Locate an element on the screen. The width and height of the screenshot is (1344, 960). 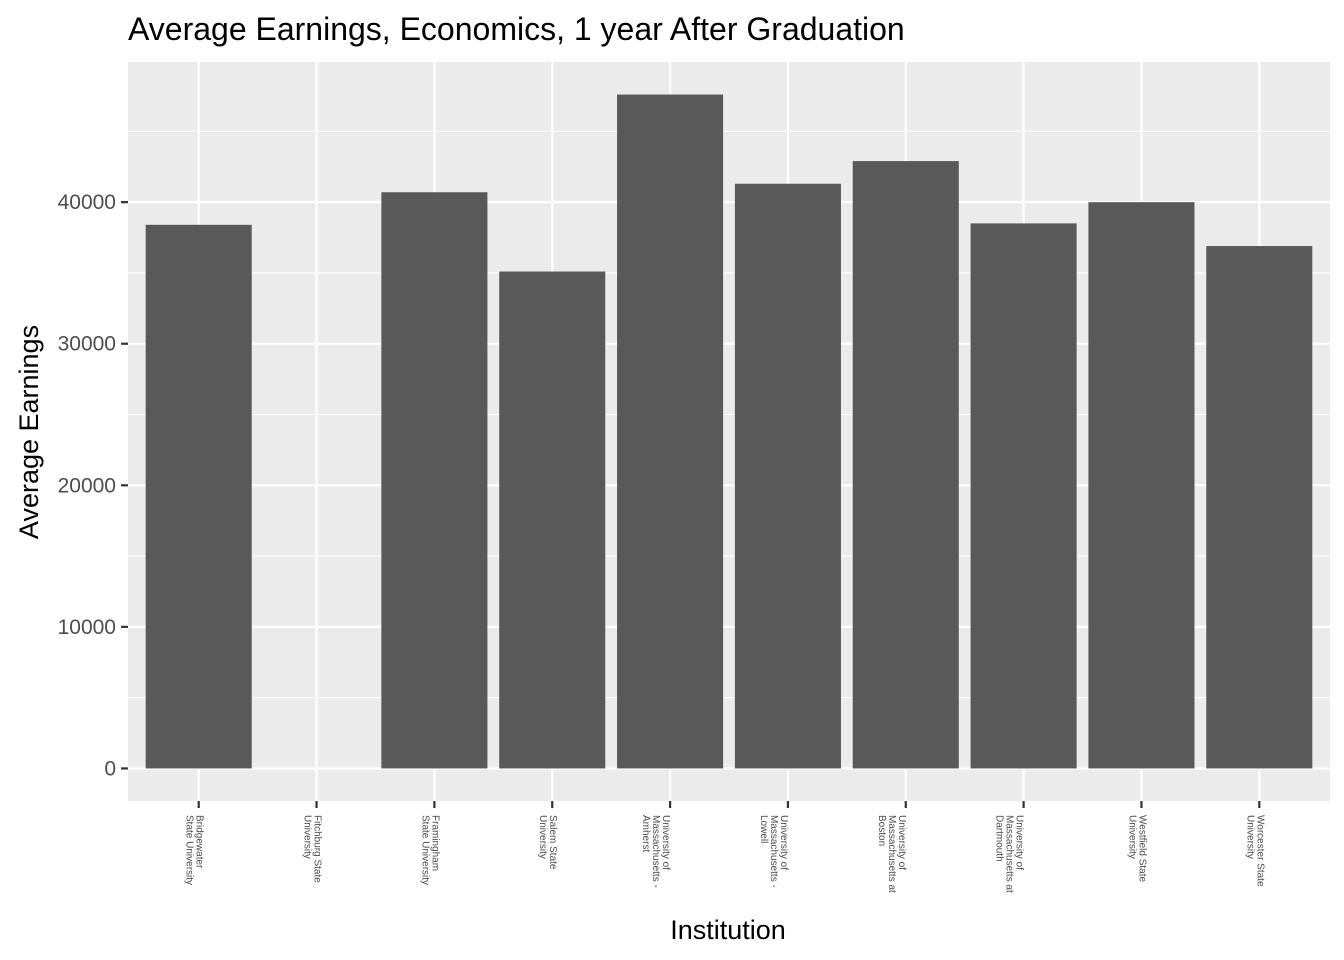
x-tick-label: Worcester StateUniversity is located at coordinates (1254, 851).